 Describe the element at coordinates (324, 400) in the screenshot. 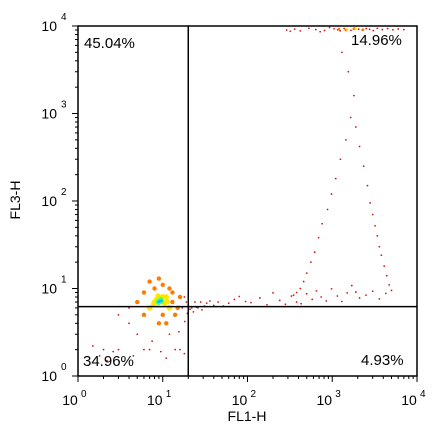

I see `x-tick-label-base-3: 10` at that location.